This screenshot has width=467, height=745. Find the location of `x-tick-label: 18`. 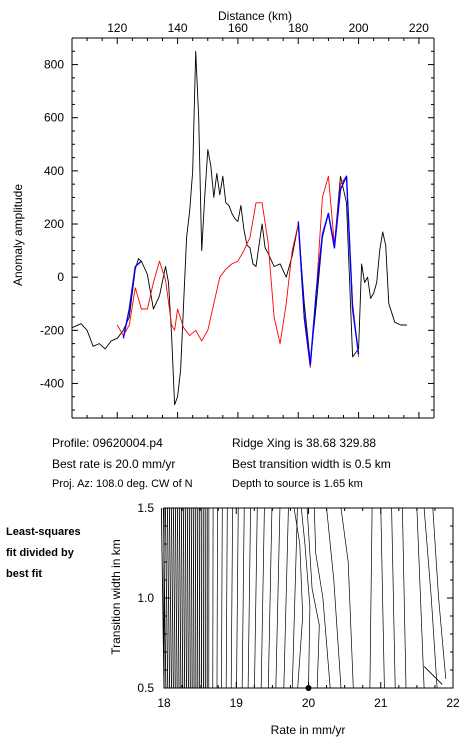

x-tick-label: 18 is located at coordinates (164, 703).